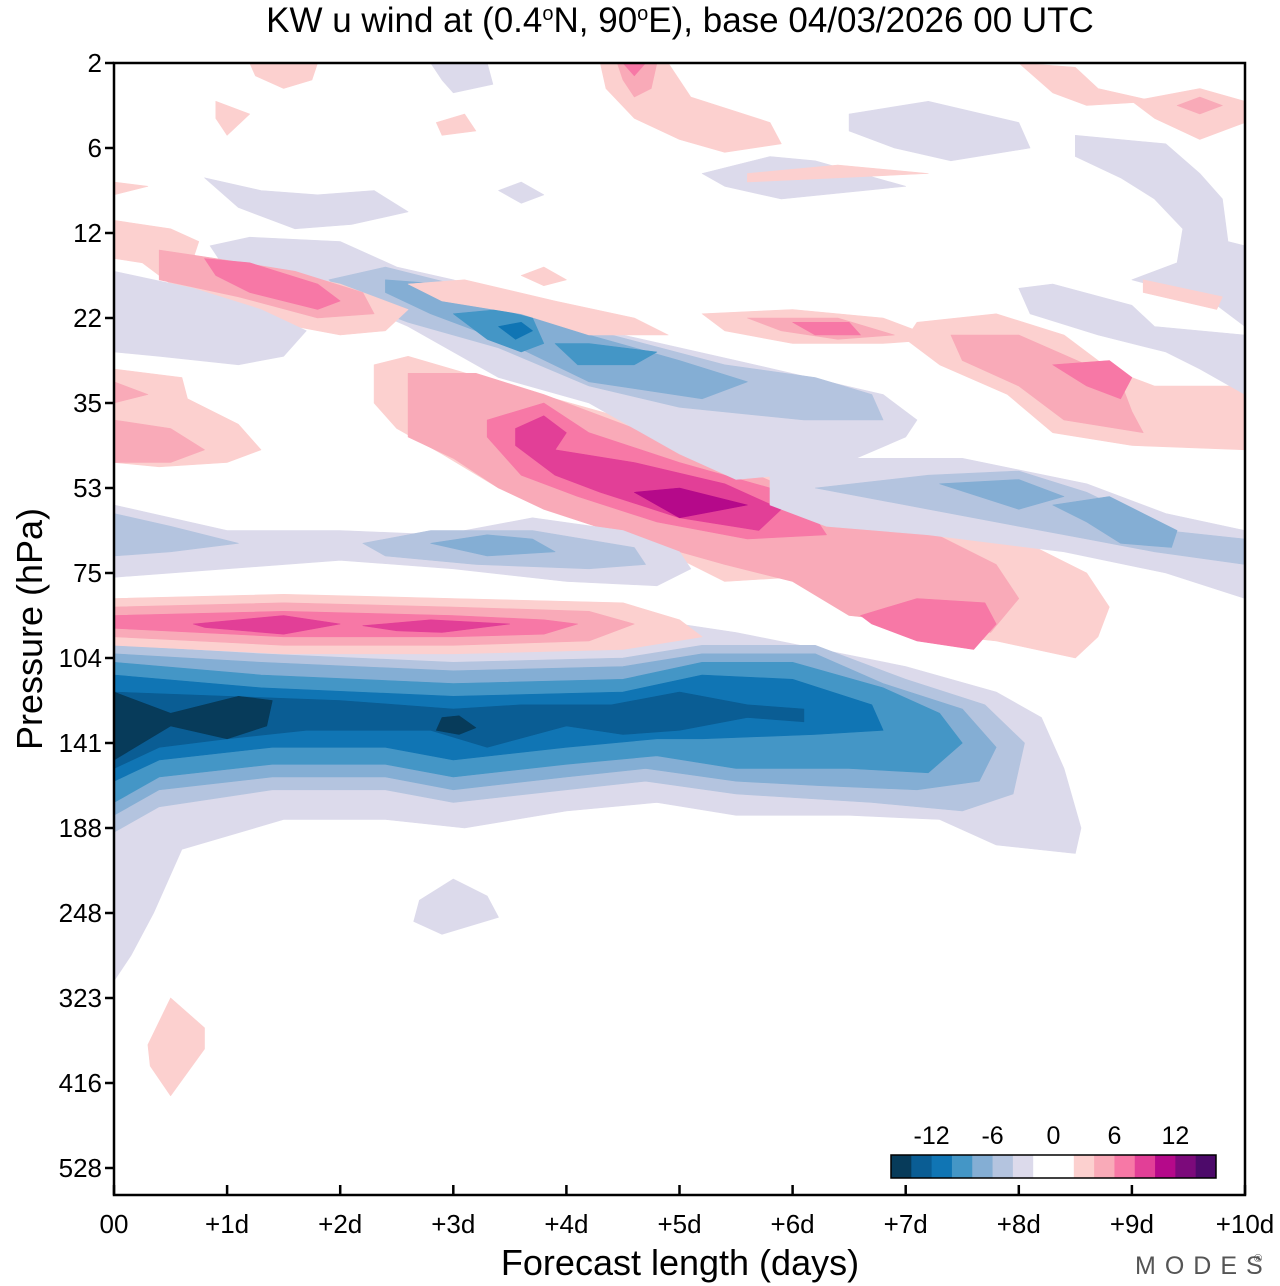 Image resolution: width=1280 pixels, height=1286 pixels. What do you see at coordinates (679, 1224) in the screenshot?
I see `x-tick-label: +5d` at bounding box center [679, 1224].